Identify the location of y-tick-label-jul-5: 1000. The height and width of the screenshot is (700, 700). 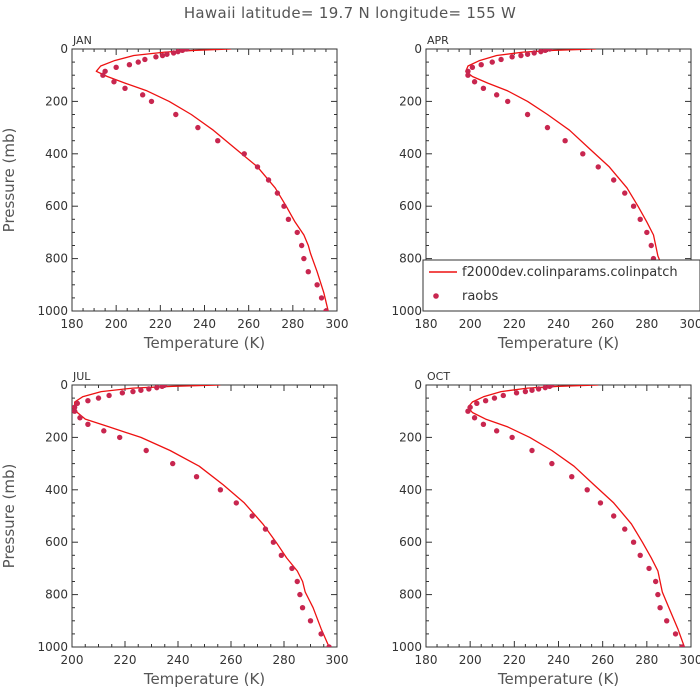
(52, 647).